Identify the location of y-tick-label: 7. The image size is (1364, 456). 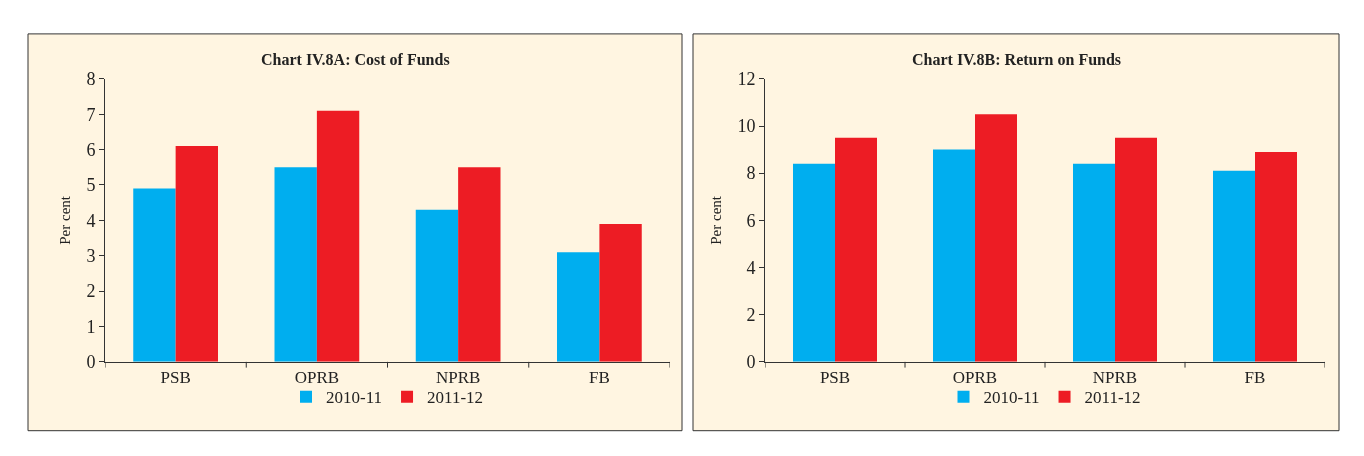
(91, 114).